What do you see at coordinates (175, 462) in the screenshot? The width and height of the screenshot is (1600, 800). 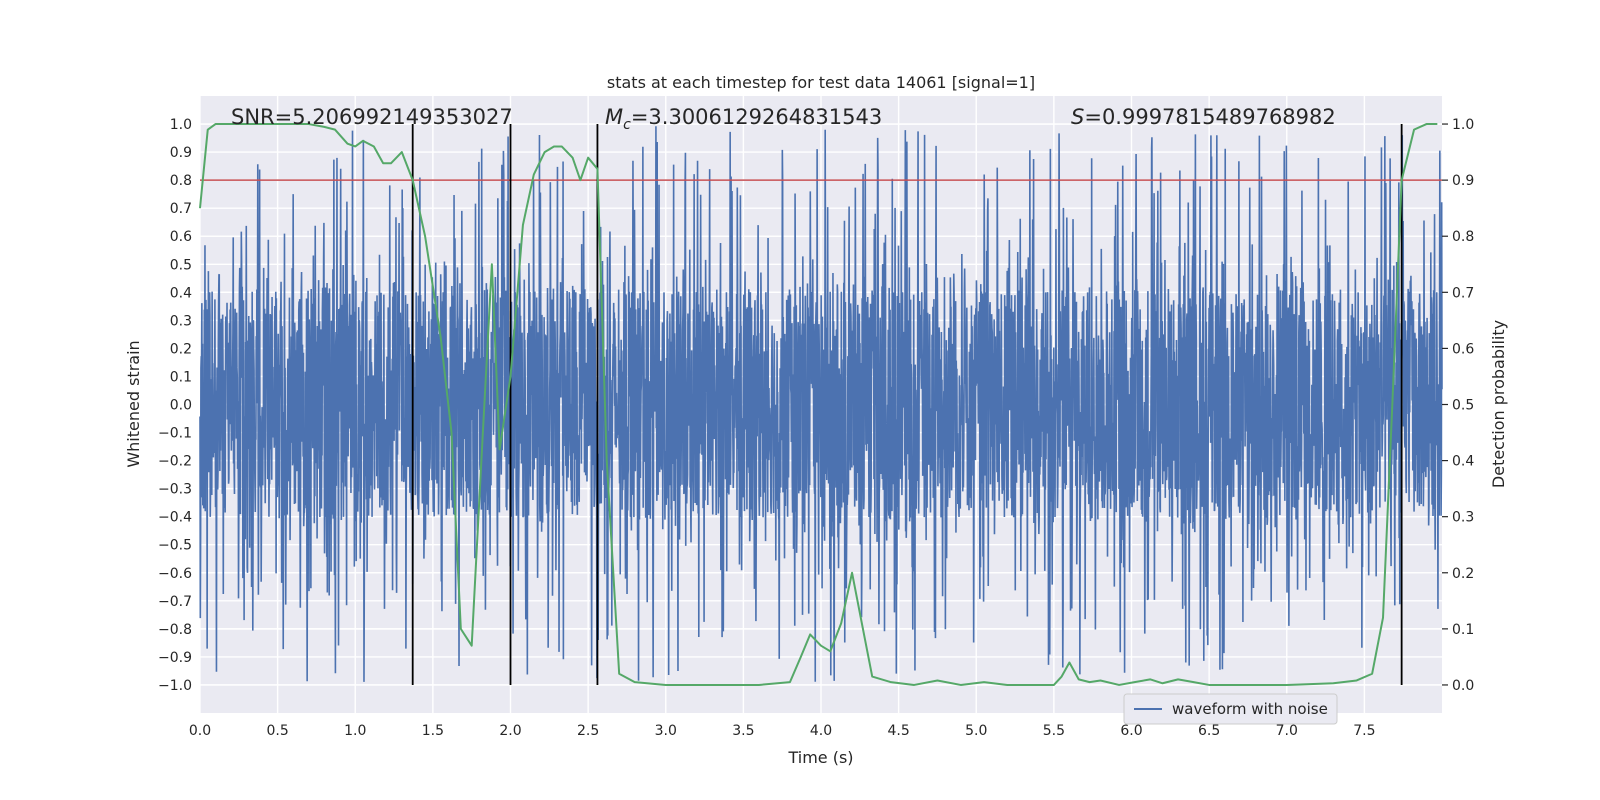 I see `y-tick-label: −0.2` at bounding box center [175, 462].